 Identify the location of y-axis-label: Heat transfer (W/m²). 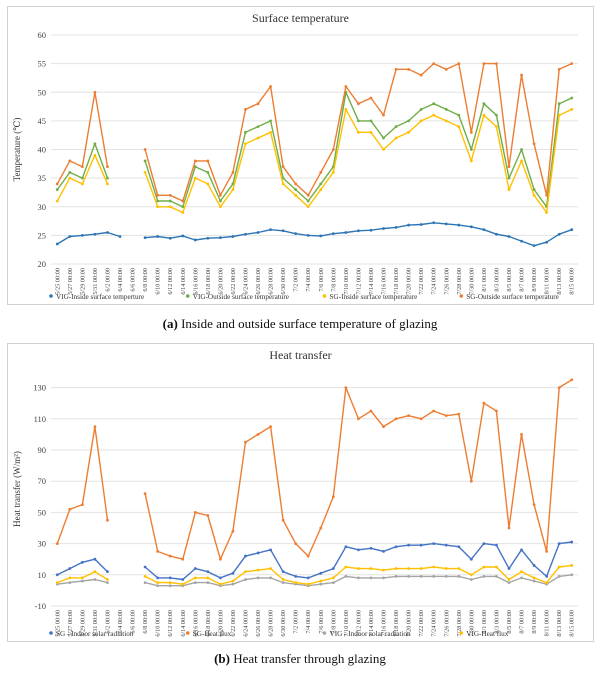
(17, 489).